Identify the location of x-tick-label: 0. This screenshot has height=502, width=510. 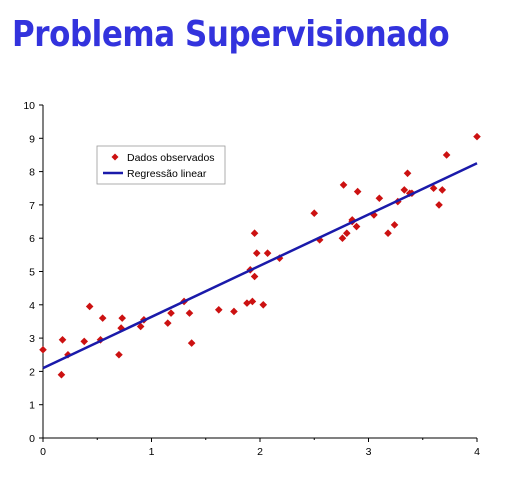
(43, 452).